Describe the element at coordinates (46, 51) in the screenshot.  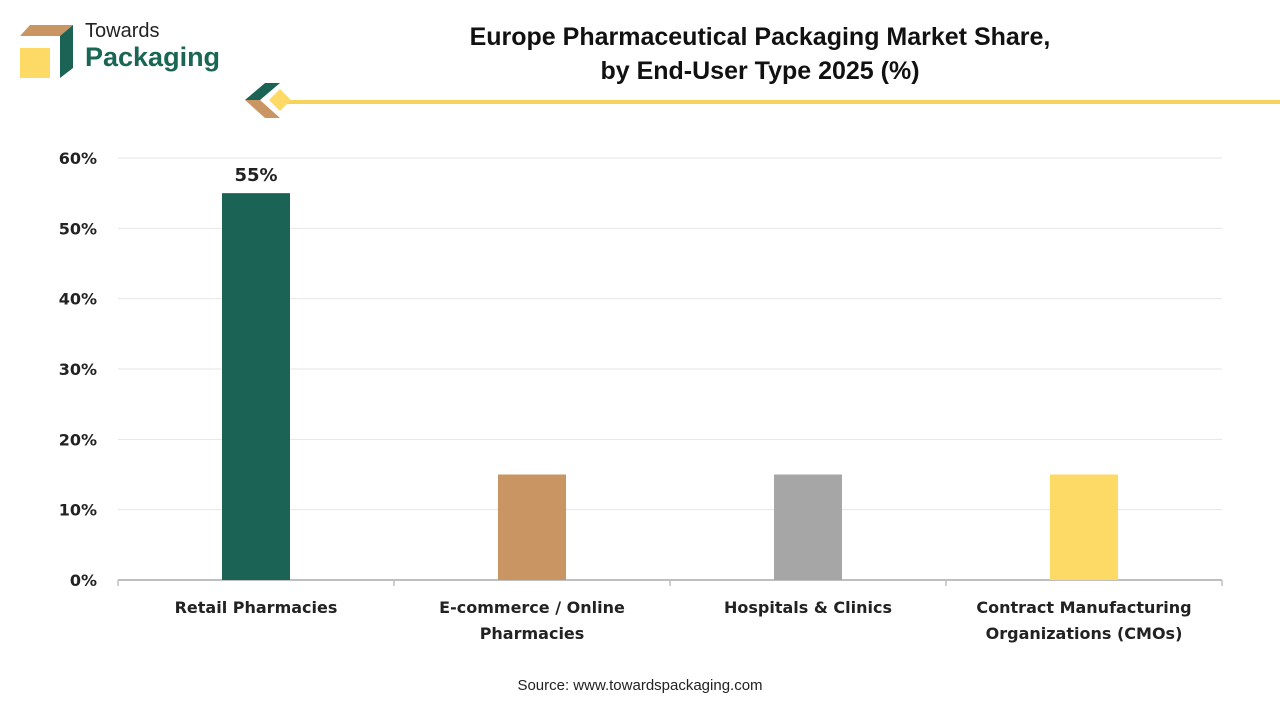
I see `logo-icon` at that location.